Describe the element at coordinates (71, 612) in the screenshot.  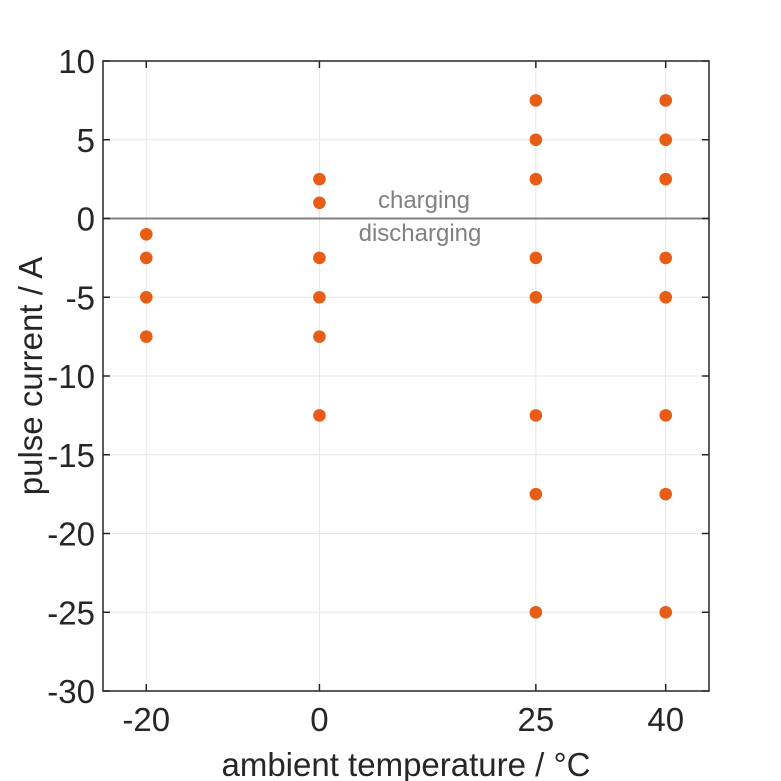
I see `y-tick-label: -25` at that location.